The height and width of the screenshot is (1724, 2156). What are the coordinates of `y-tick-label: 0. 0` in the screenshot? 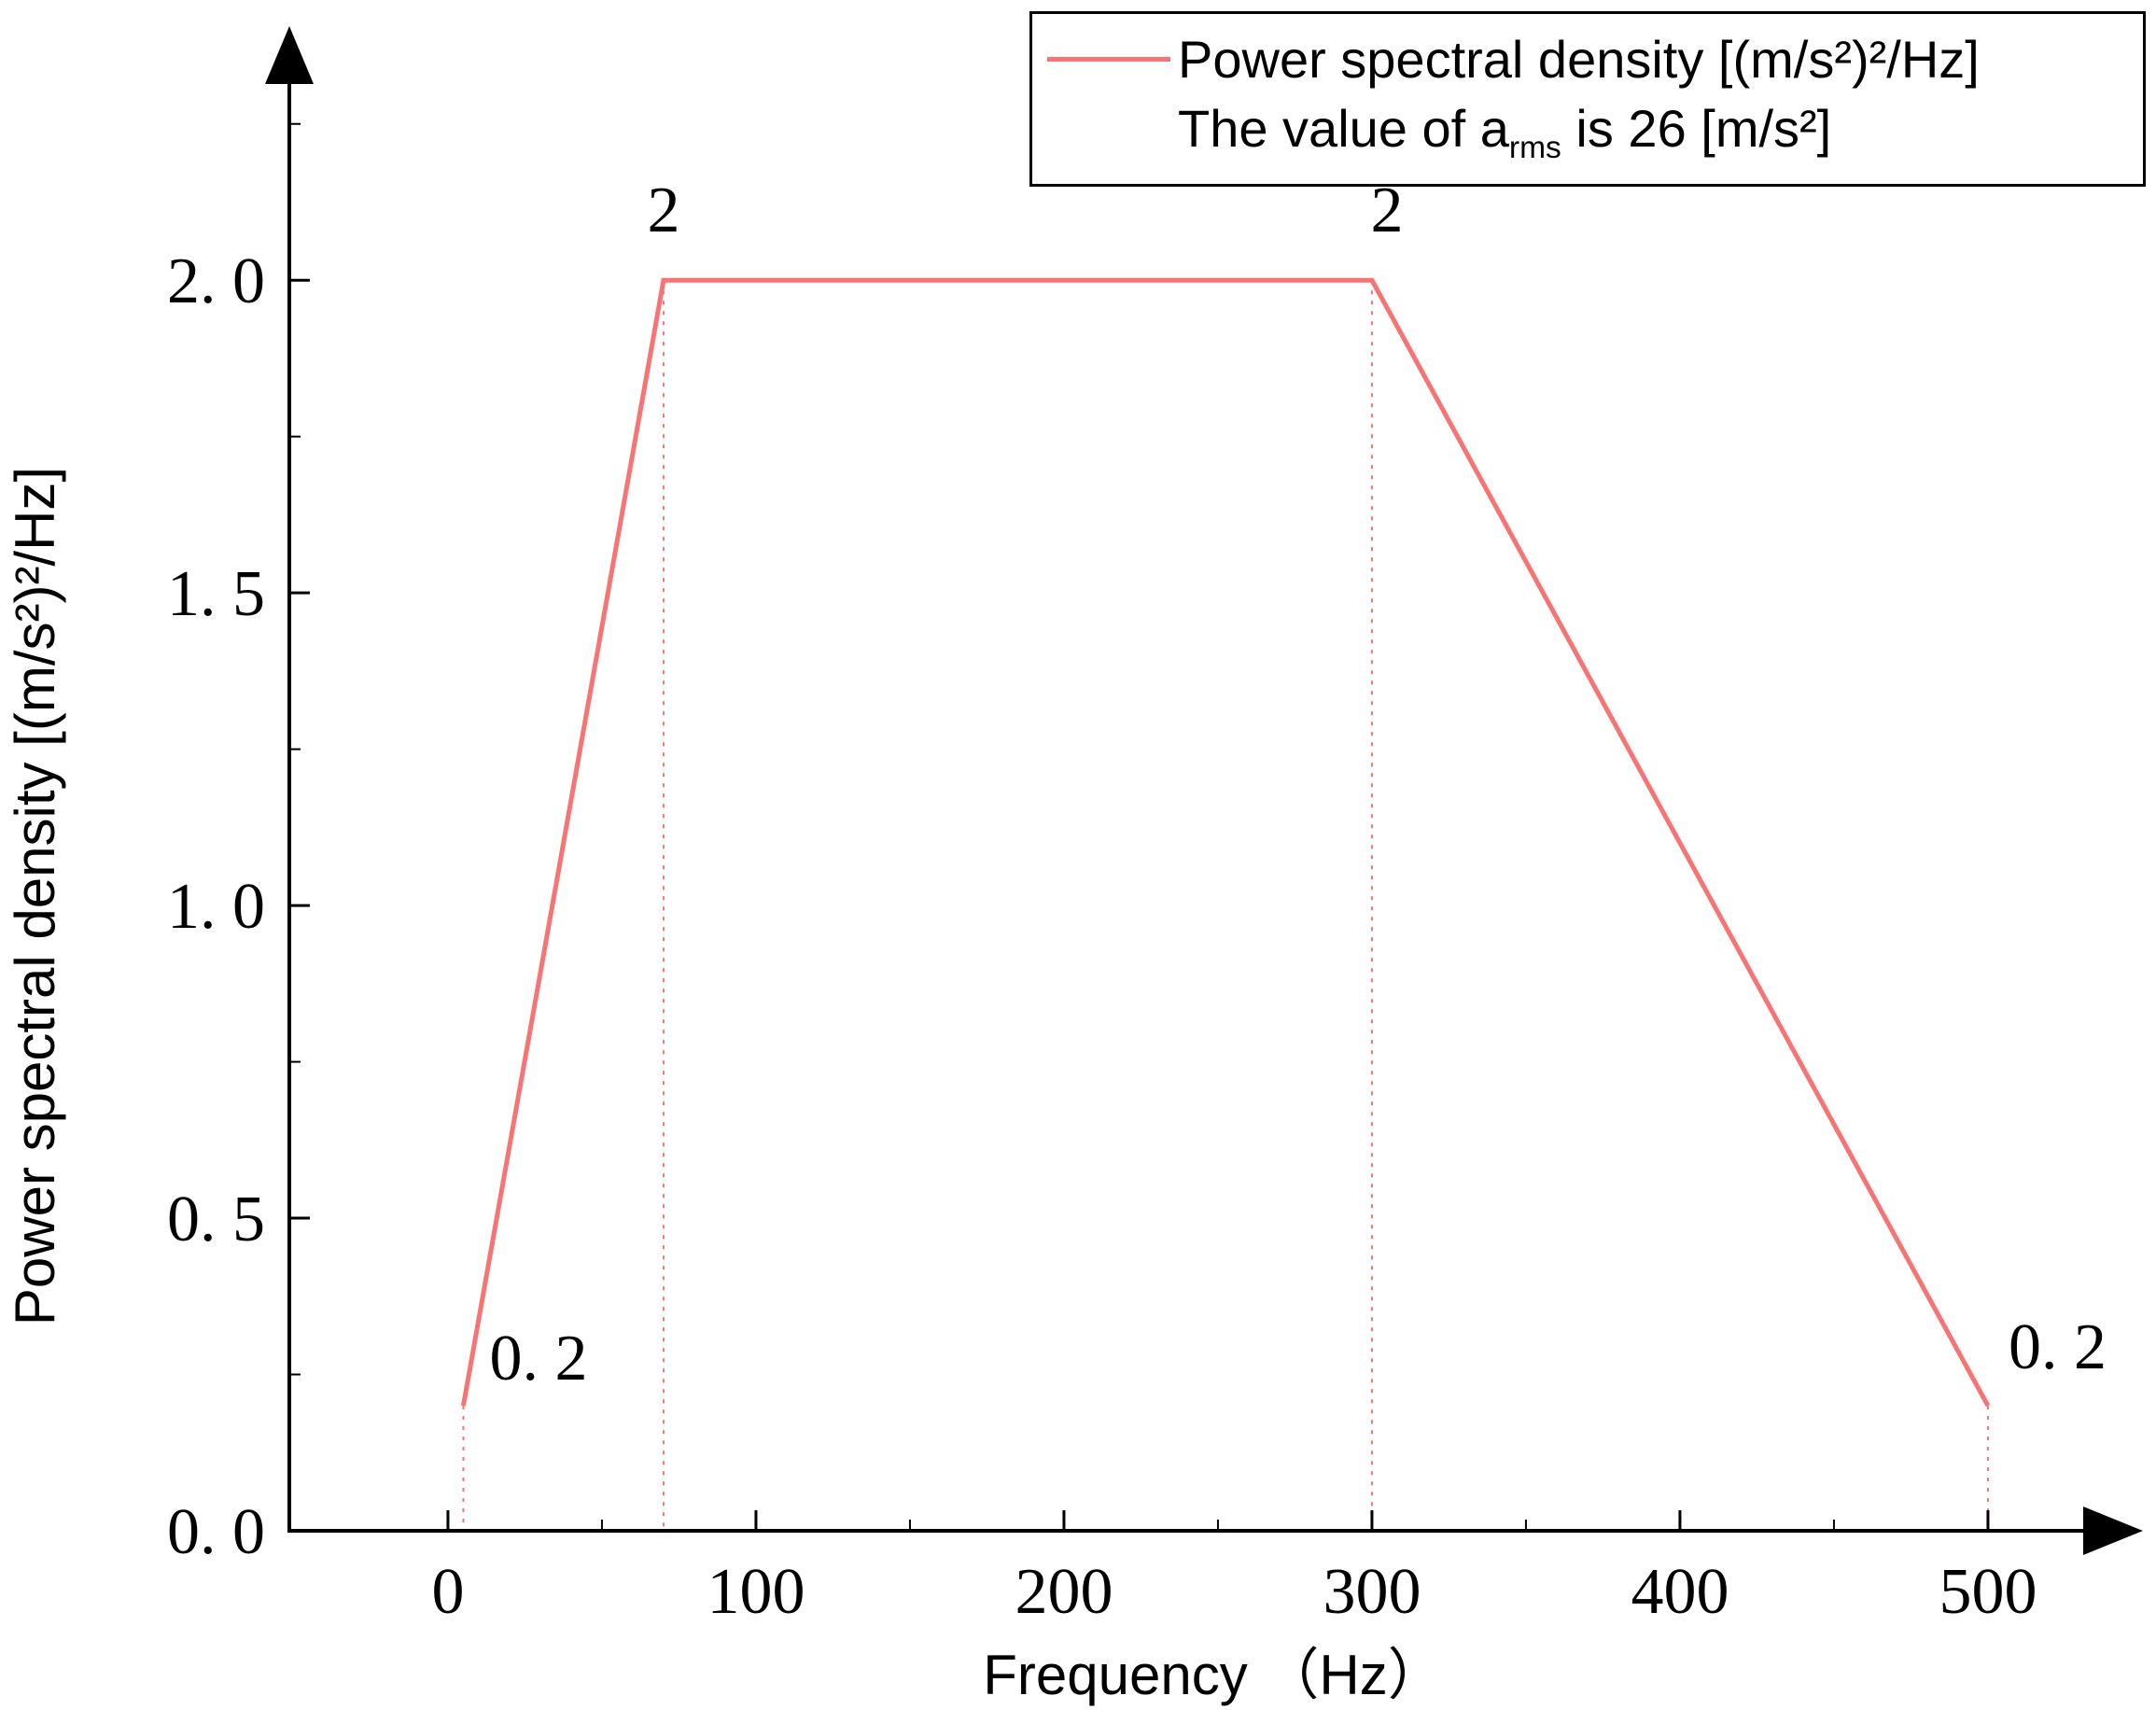 It's located at (216, 1532).